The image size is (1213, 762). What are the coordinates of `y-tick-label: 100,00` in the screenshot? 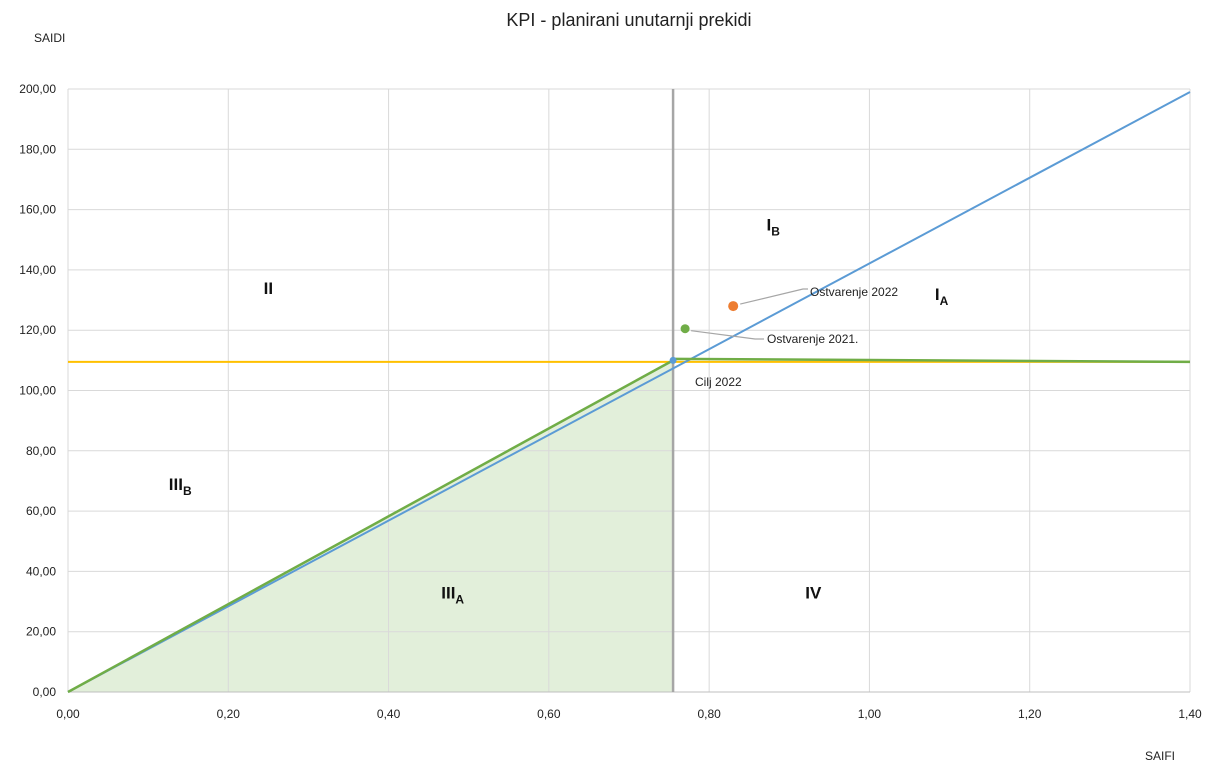 It's located at (37, 391).